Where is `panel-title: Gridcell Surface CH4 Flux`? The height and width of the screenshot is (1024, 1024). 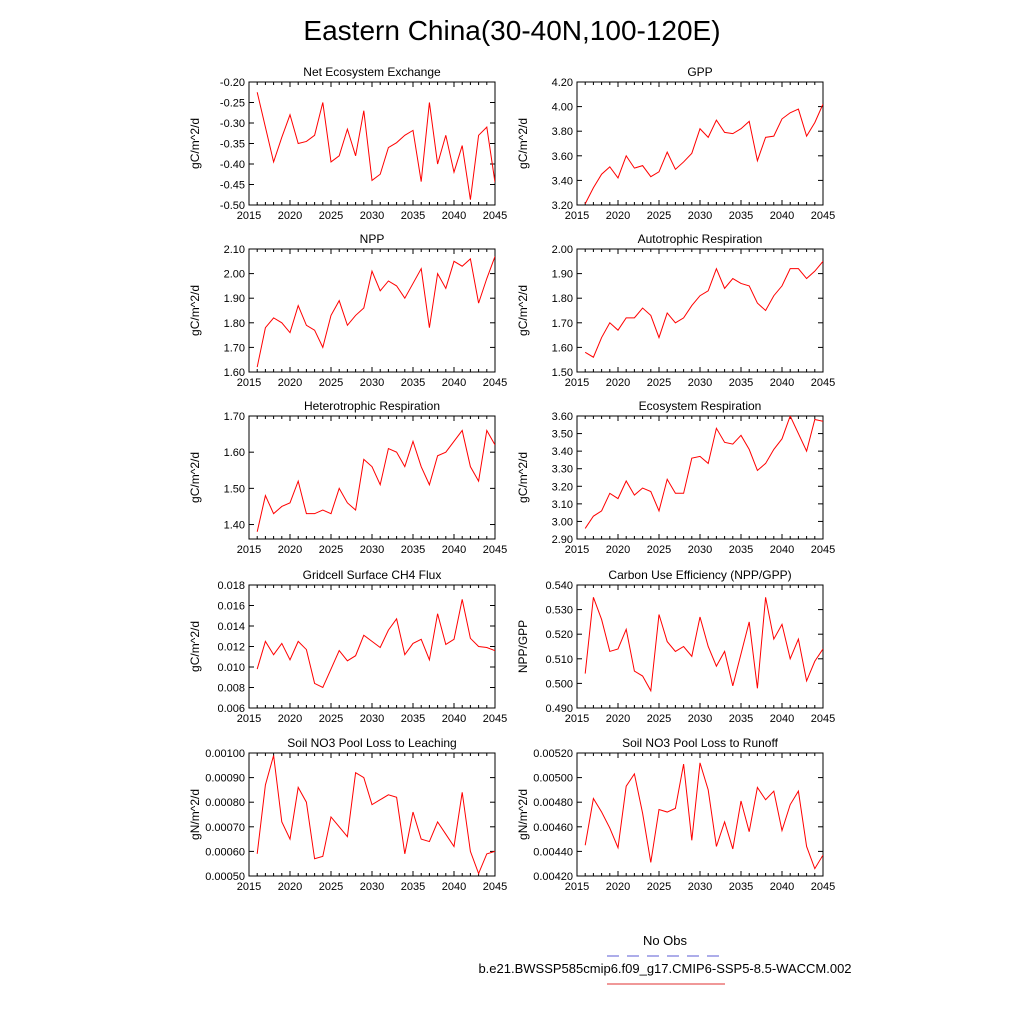
panel-title: Gridcell Surface CH4 Flux is located at coordinates (372, 575).